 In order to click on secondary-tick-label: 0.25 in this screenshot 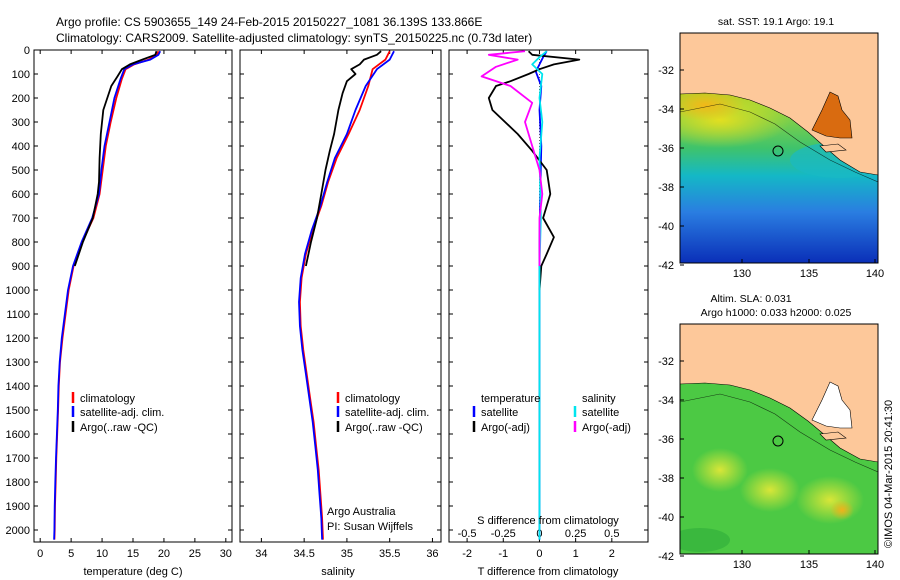, I will do `click(575, 534)`.